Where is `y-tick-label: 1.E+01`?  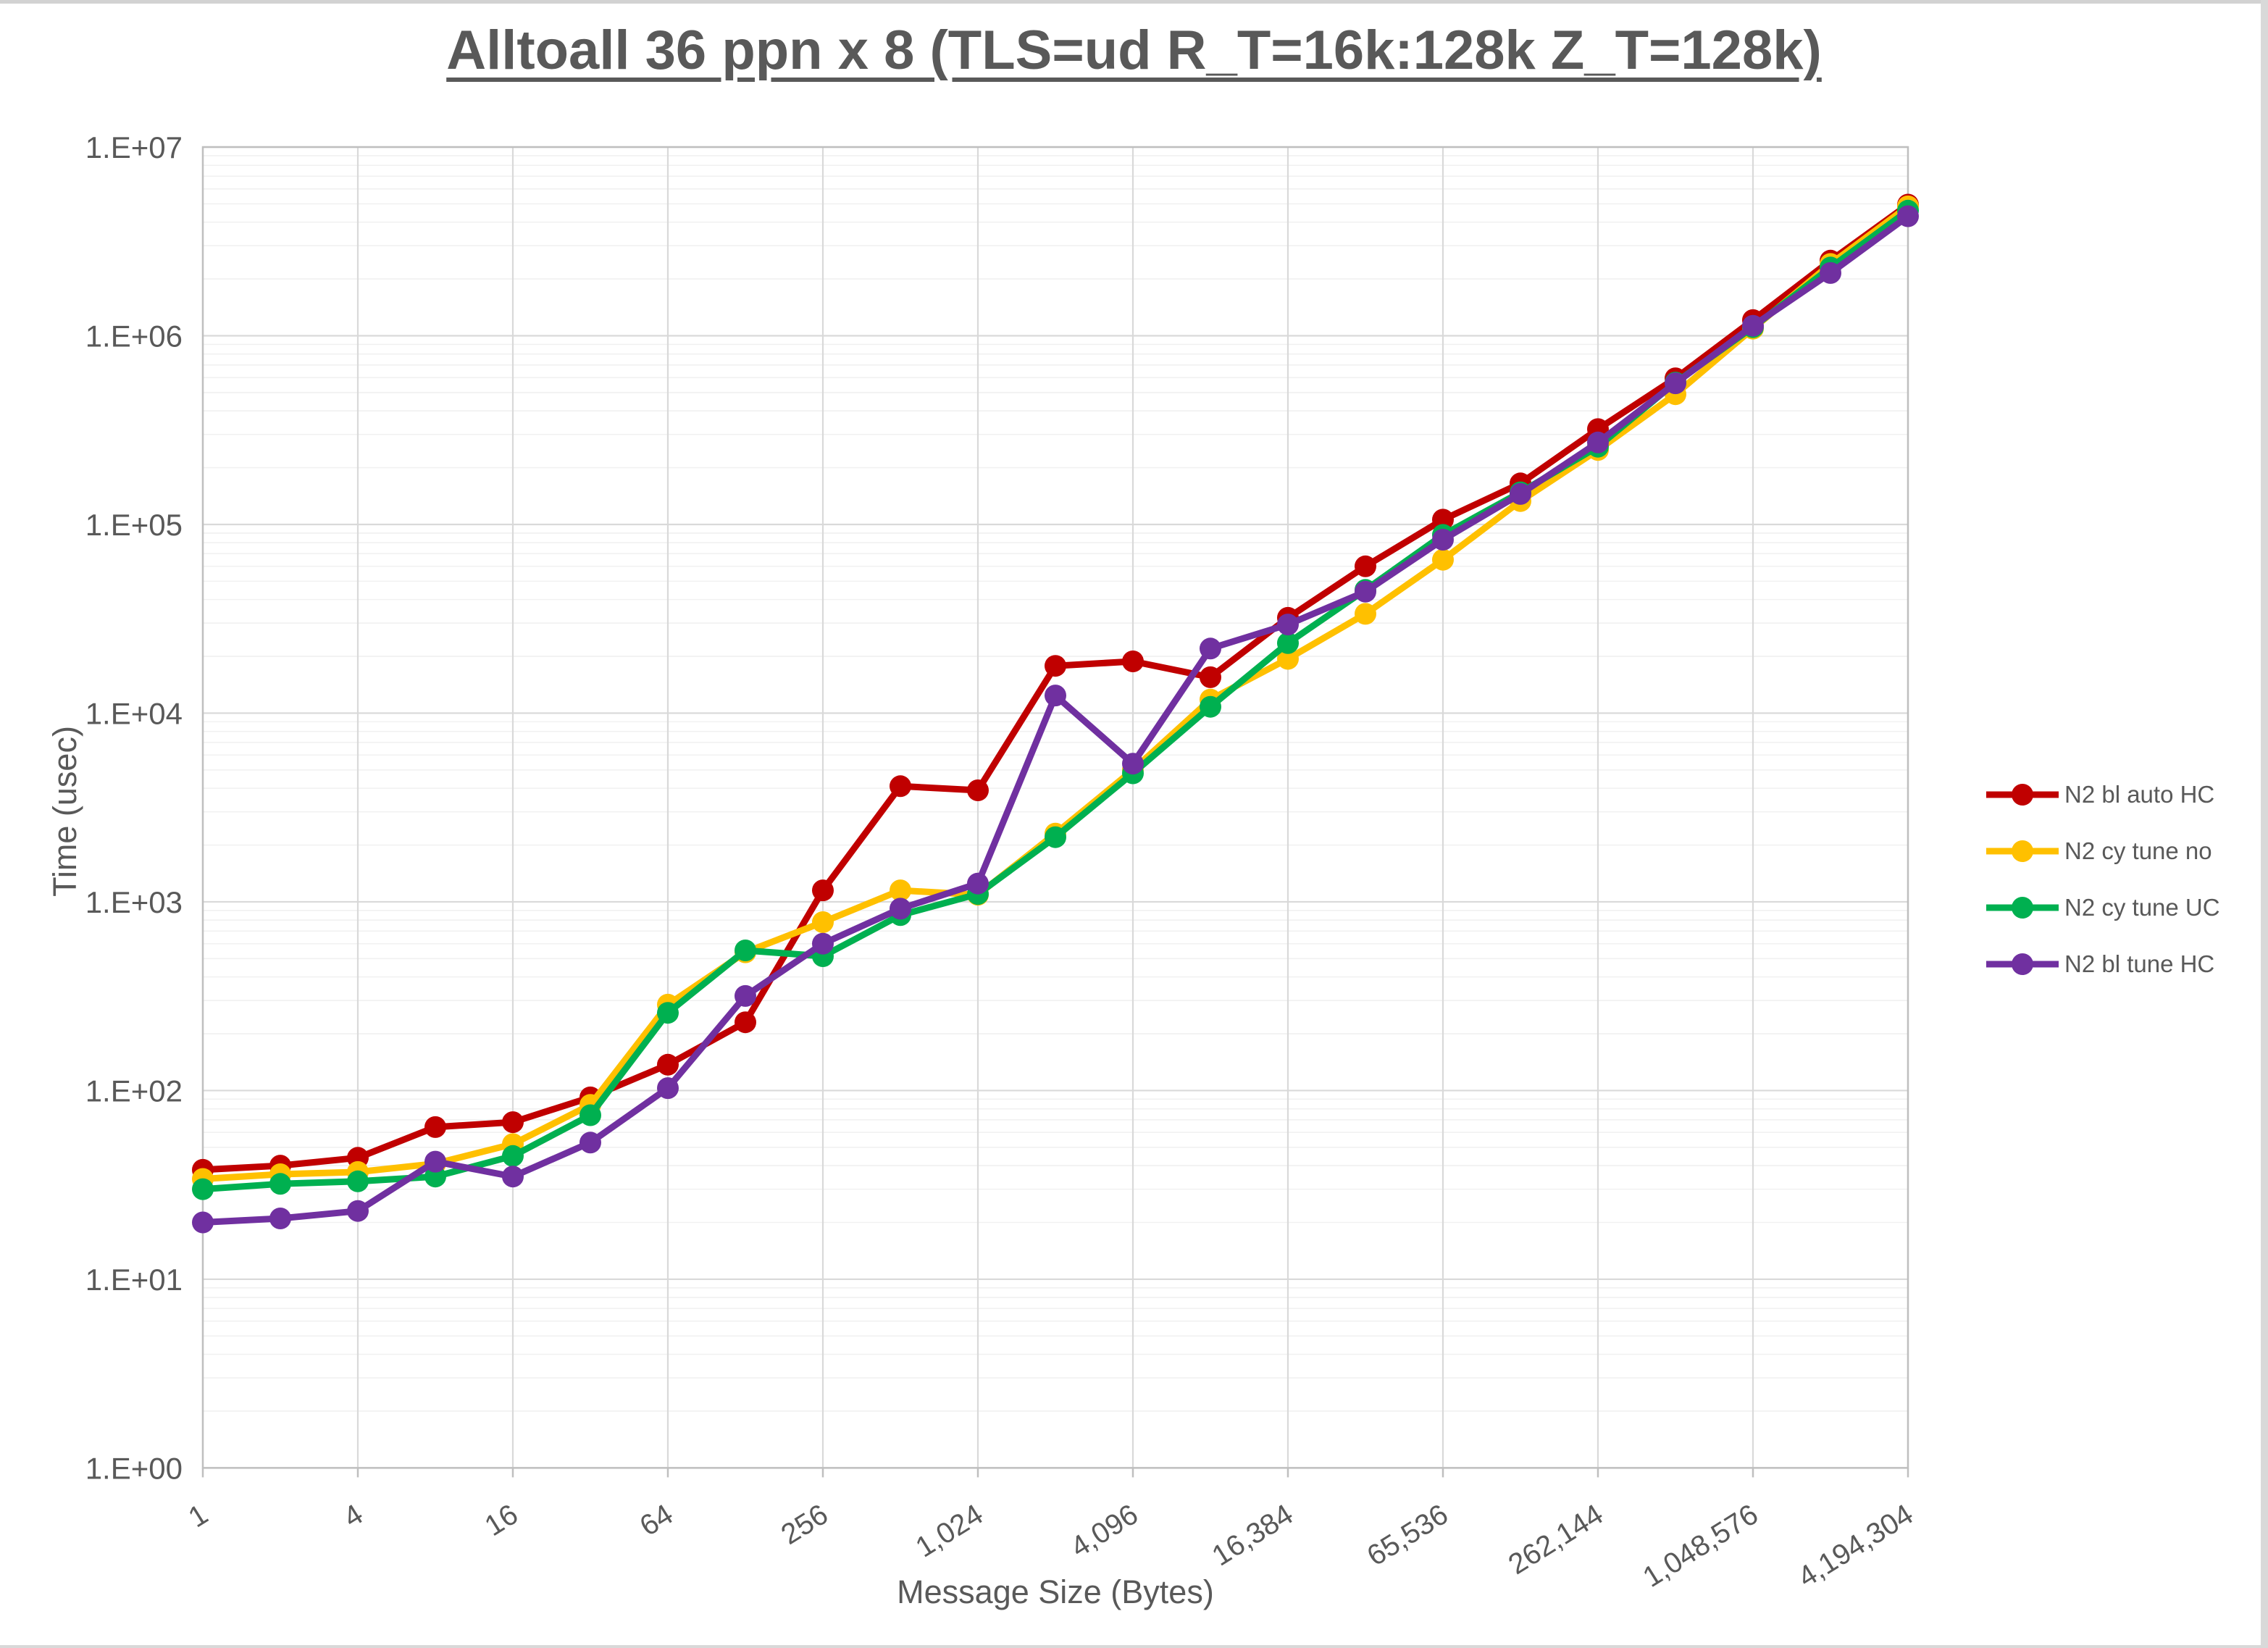 y-tick-label: 1.E+01 is located at coordinates (134, 1280).